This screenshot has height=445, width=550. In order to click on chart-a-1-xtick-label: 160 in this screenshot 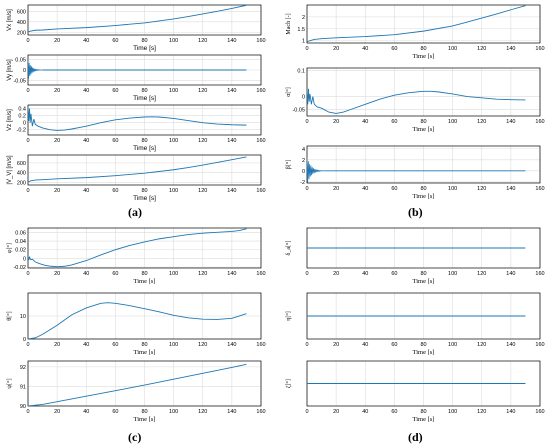, I will do `click(260, 91)`.